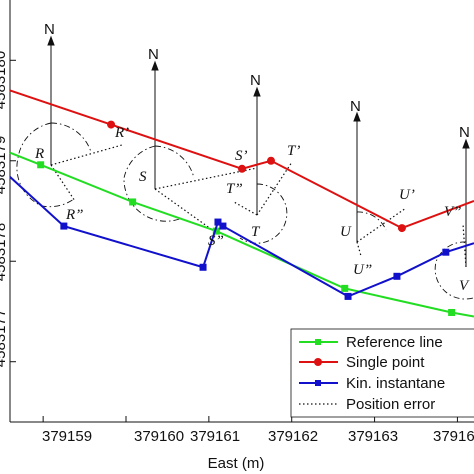 Image resolution: width=474 pixels, height=474 pixels. What do you see at coordinates (159, 436) in the screenshot?
I see `x-tick-label: 379160` at bounding box center [159, 436].